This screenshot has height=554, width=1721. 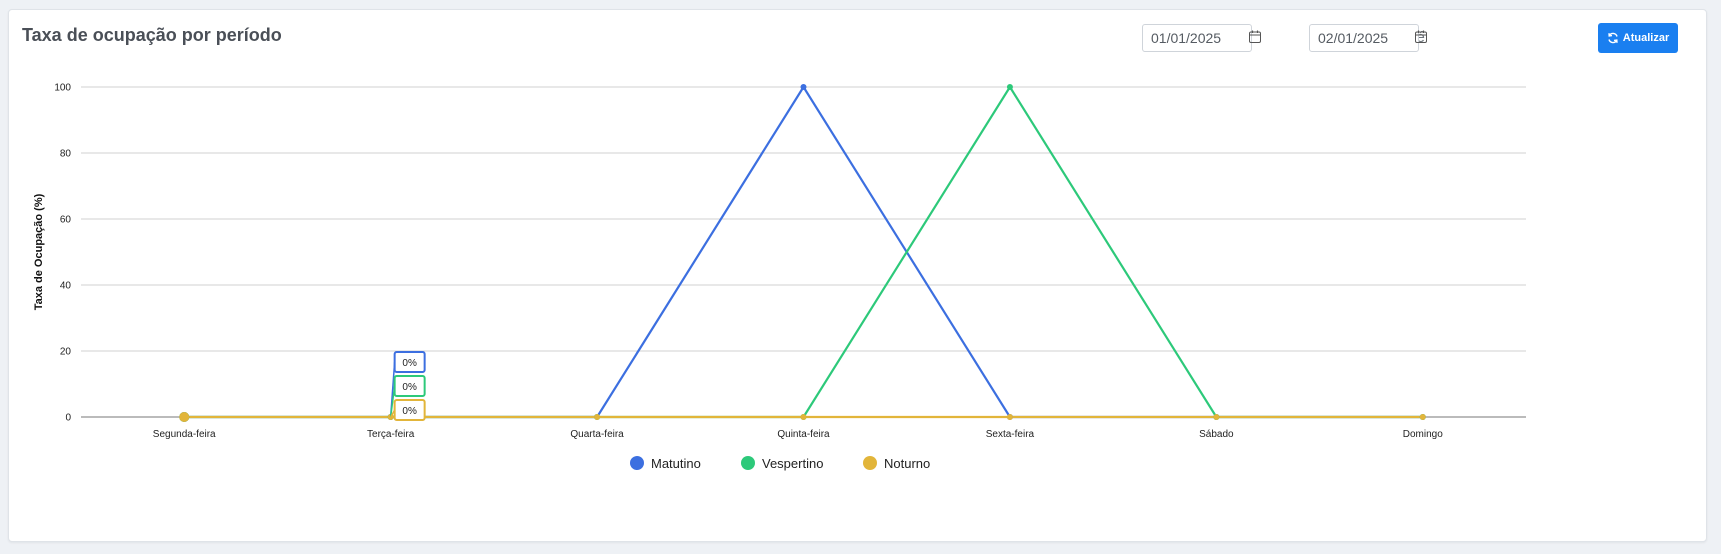 I want to click on y-tick-label: 100, so click(x=62, y=88).